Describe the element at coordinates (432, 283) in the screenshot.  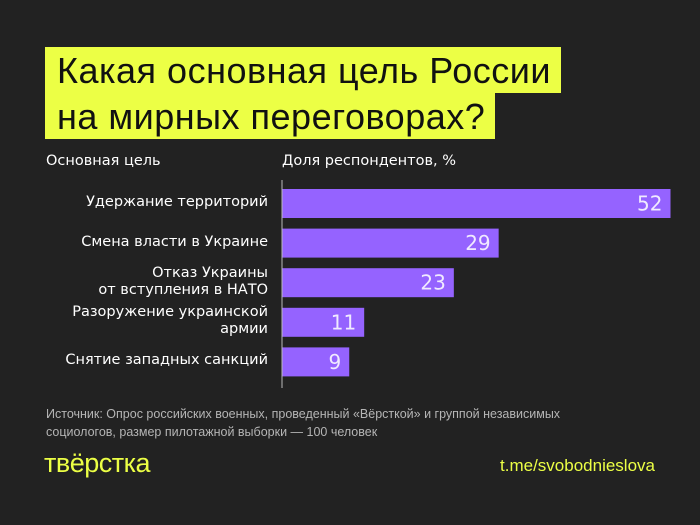
I see `data-label-2: 23` at that location.